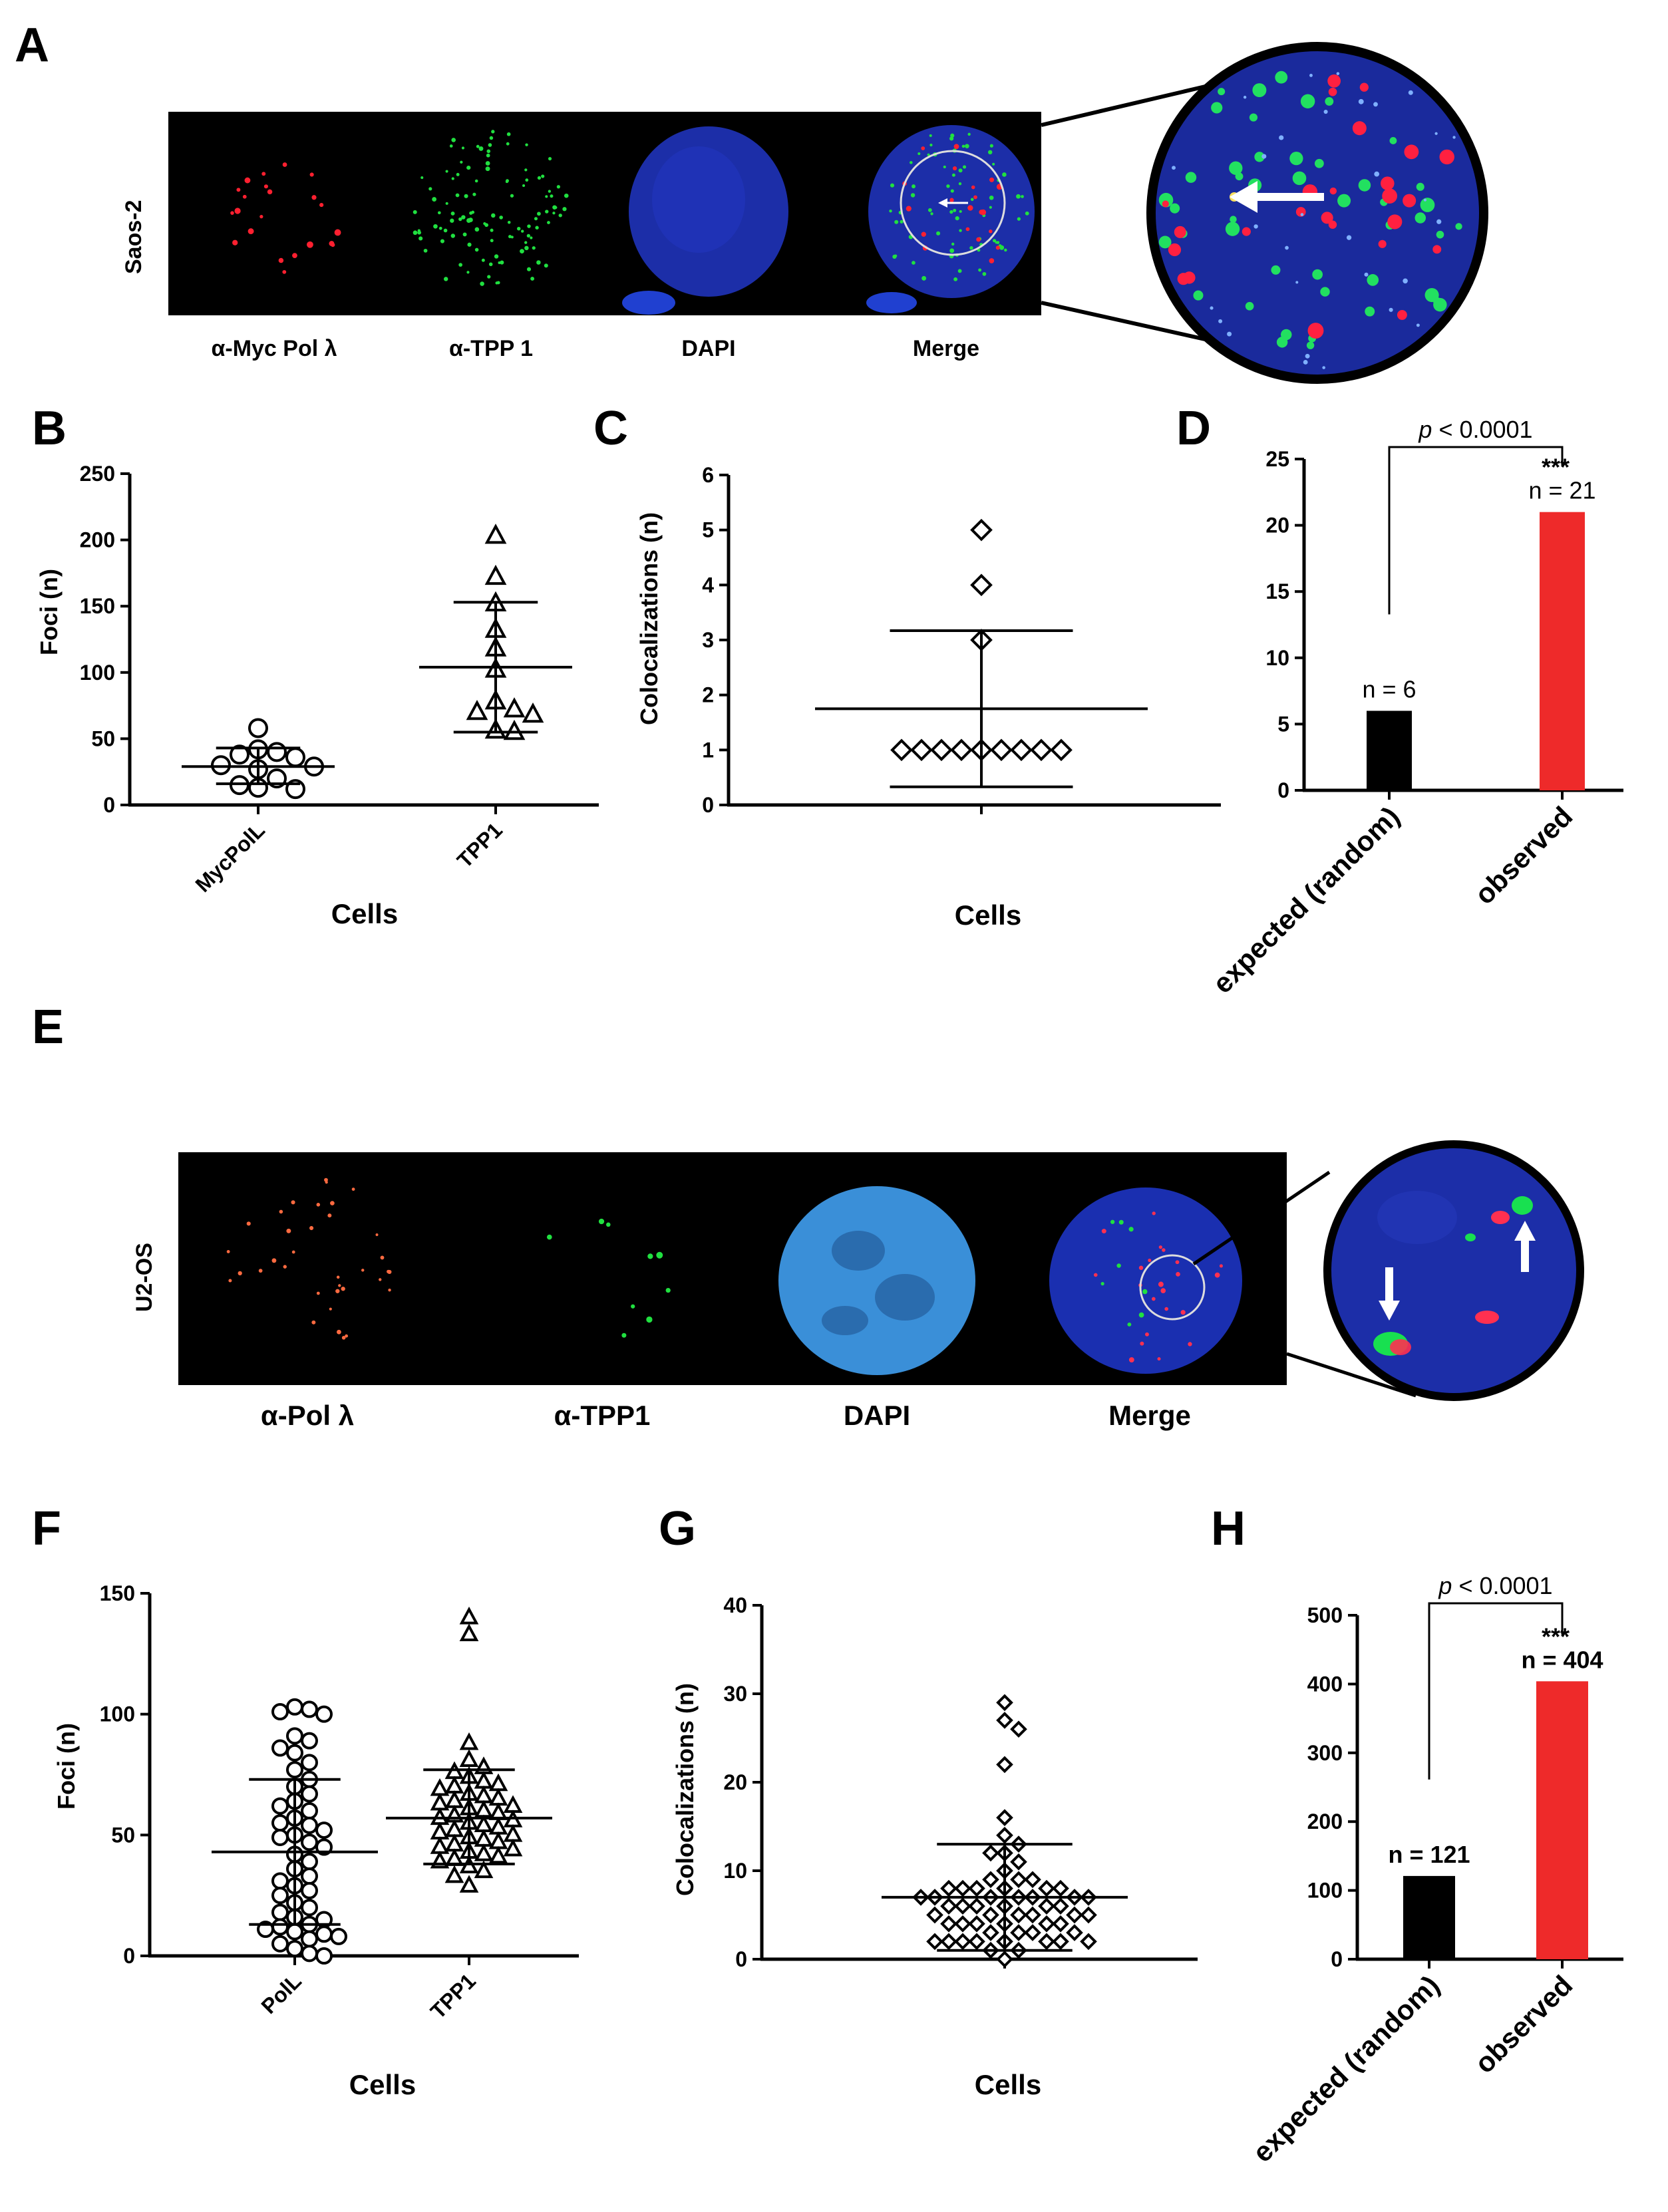  Describe the element at coordinates (129, 1956) in the screenshot. I see `chart-f-y-tick-label: 0` at that location.